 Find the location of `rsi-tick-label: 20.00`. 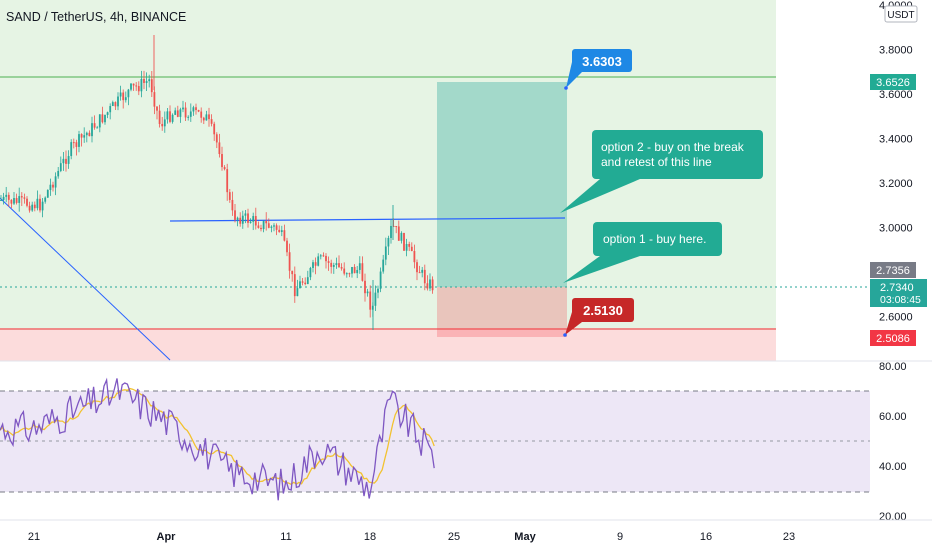

rsi-tick-label: 20.00 is located at coordinates (893, 517).